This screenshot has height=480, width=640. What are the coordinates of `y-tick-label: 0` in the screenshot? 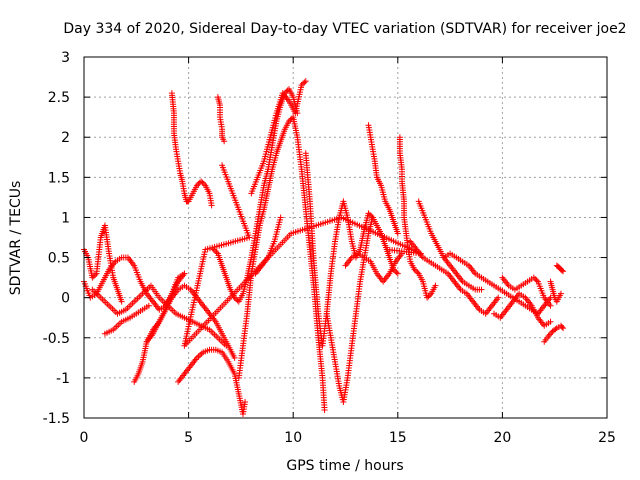 It's located at (65, 299).